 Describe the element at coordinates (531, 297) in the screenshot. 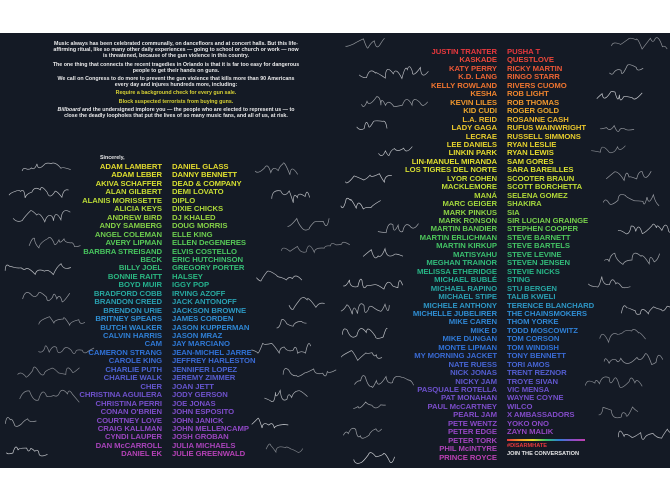

I see `signatory-name: TALIB KWELI` at that location.